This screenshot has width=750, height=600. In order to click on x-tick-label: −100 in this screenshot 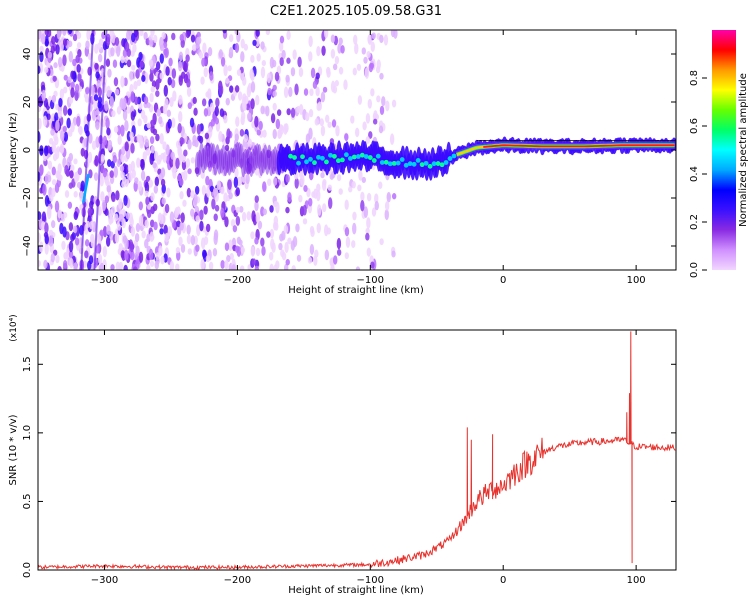, I will do `click(370, 580)`.